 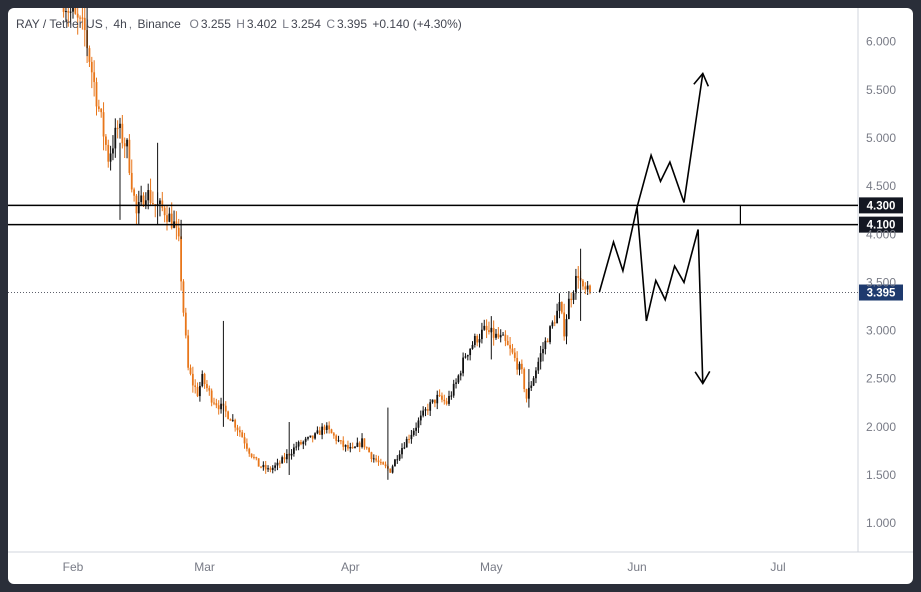 What do you see at coordinates (670, 140) in the screenshot?
I see `bullish-projection` at bounding box center [670, 140].